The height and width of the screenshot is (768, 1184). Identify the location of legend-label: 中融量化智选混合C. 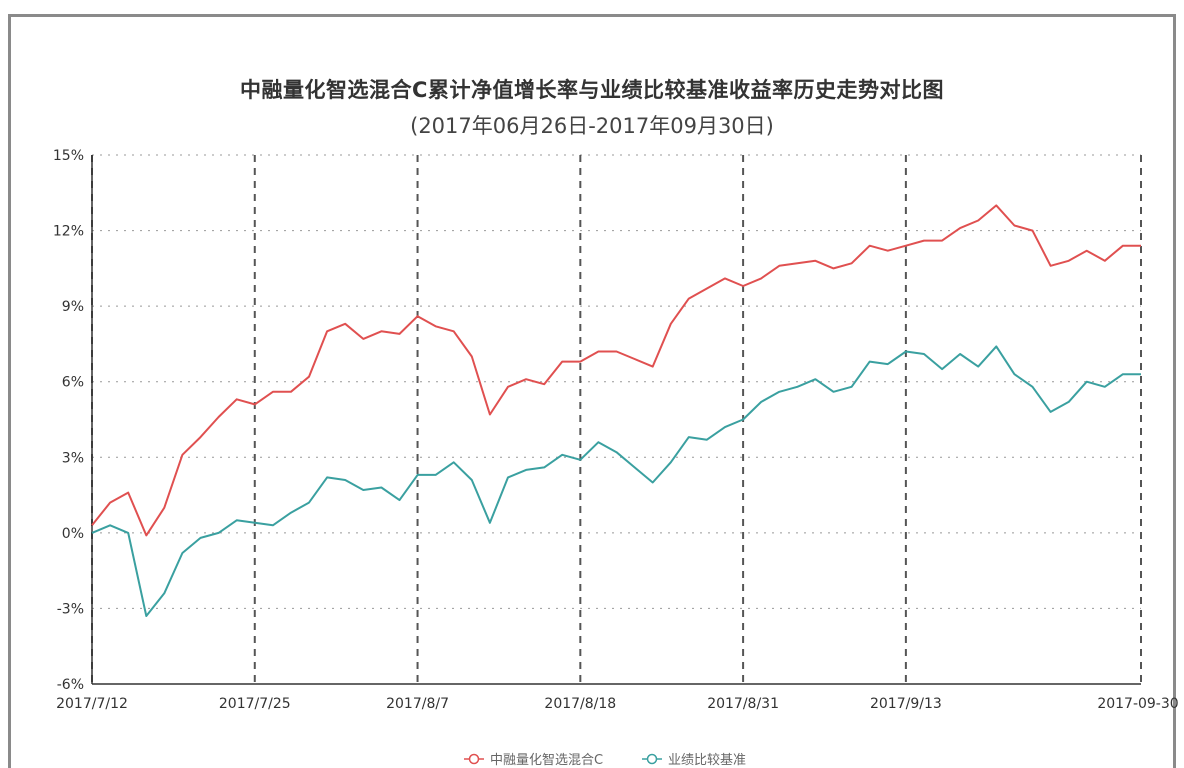
(546, 760).